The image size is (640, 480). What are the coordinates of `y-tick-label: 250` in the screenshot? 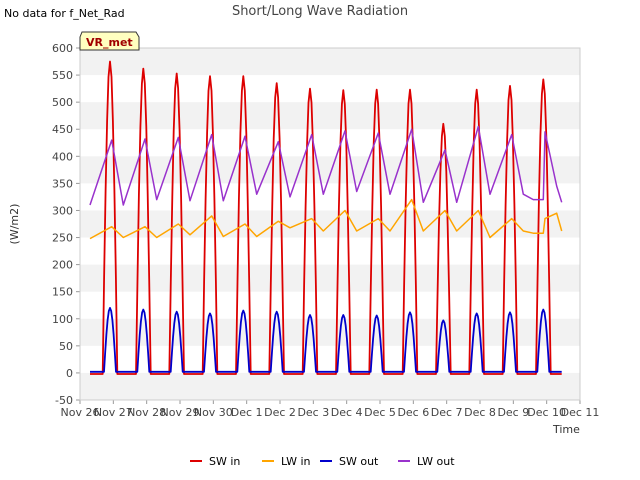 It's located at (62, 238).